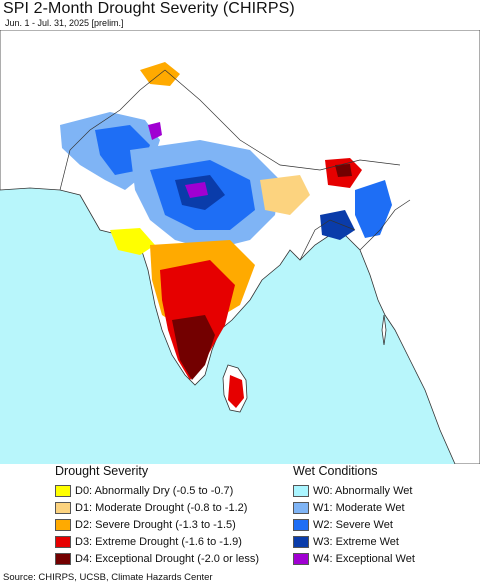 The image size is (480, 586). What do you see at coordinates (145, 524) in the screenshot?
I see `legend-item-d2: D2: Severe Drought (-1.3 to -1.5)` at bounding box center [145, 524].